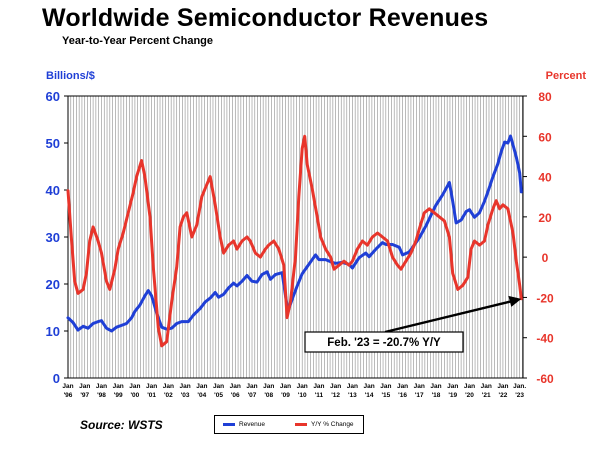  Describe the element at coordinates (53, 143) in the screenshot. I see `left-tick-label: 50` at that location.